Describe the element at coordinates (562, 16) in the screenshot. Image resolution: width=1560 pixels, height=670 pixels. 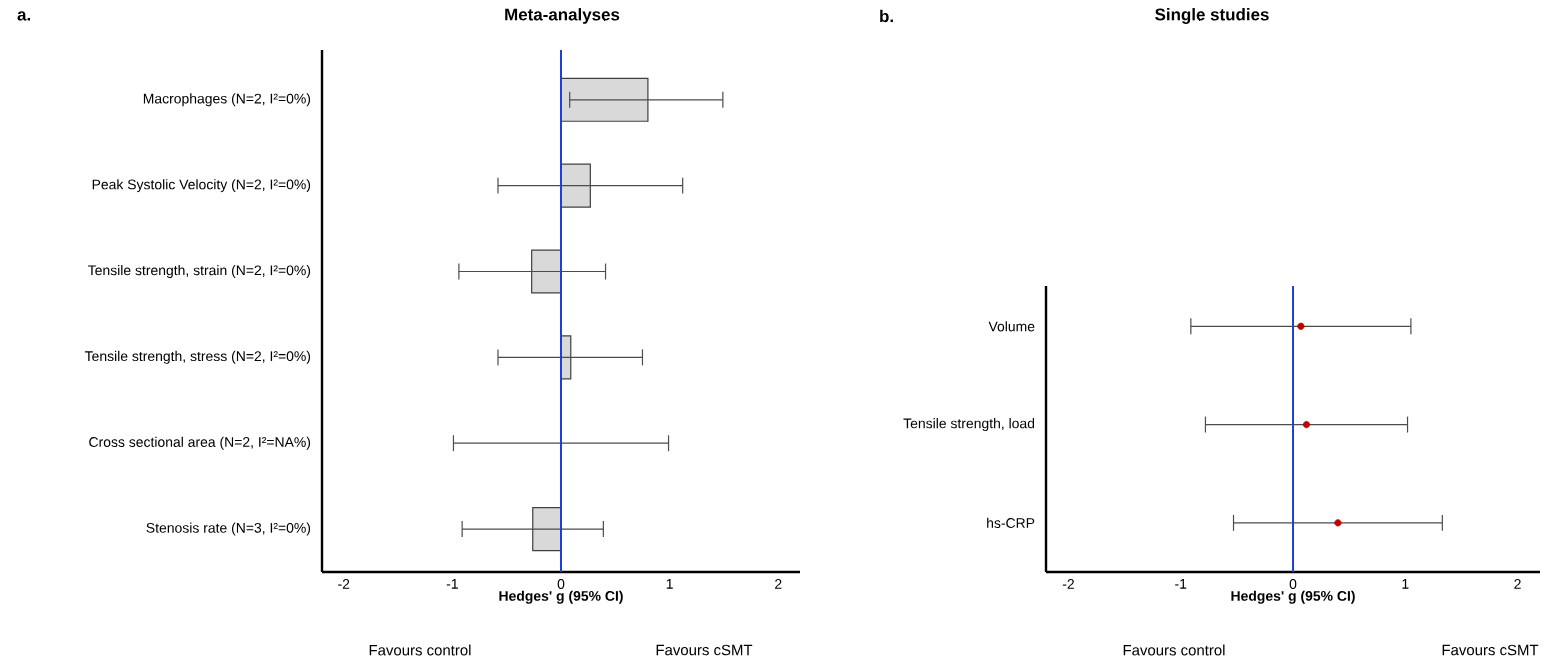
I see `chart-title: Meta-analyses` at that location.